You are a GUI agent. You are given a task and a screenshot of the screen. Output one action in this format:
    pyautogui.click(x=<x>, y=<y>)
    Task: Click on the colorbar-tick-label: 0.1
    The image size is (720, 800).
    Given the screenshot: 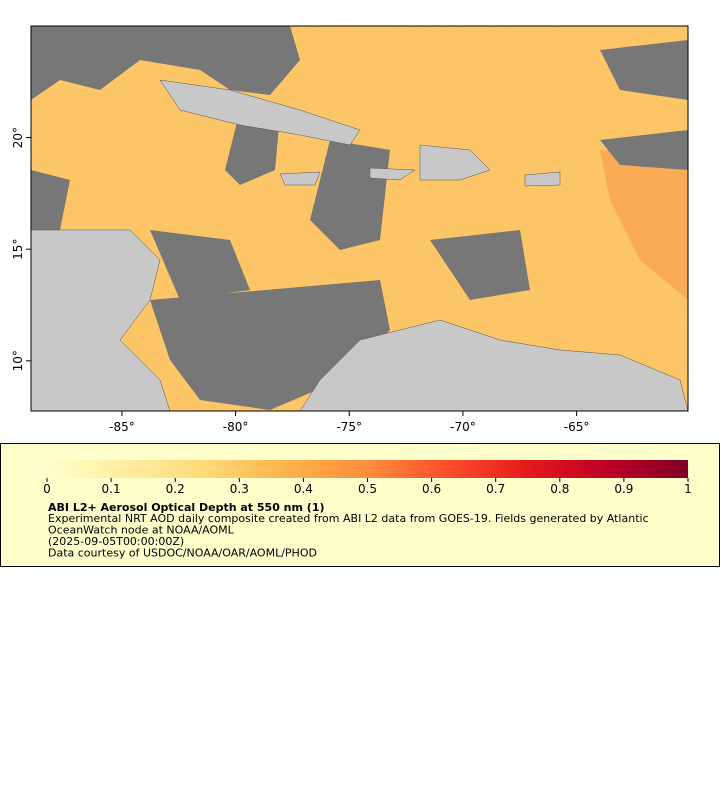 What is the action you would take?
    pyautogui.click(x=111, y=489)
    